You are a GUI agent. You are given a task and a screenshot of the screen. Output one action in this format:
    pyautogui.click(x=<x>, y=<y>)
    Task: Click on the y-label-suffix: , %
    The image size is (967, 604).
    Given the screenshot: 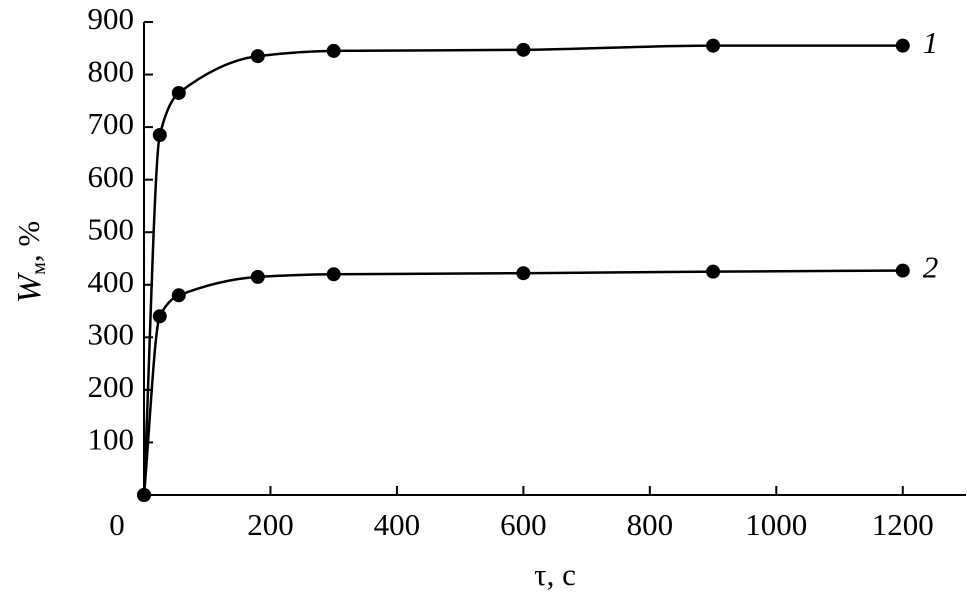 What is the action you would take?
    pyautogui.click(x=28, y=241)
    